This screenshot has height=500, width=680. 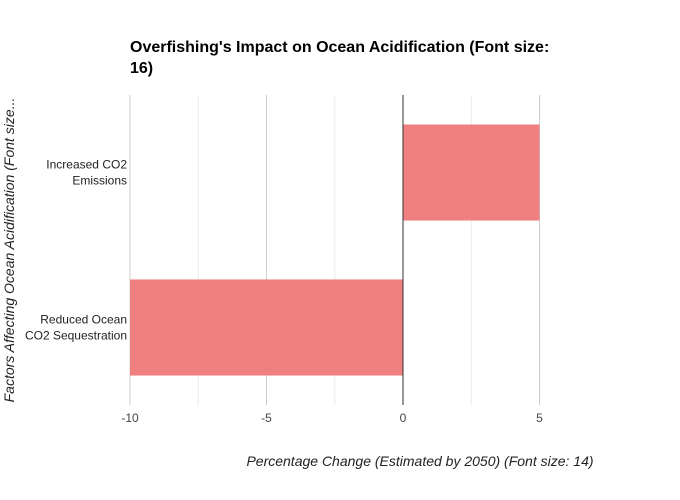 I want to click on x-tick-label: 5, so click(x=539, y=418).